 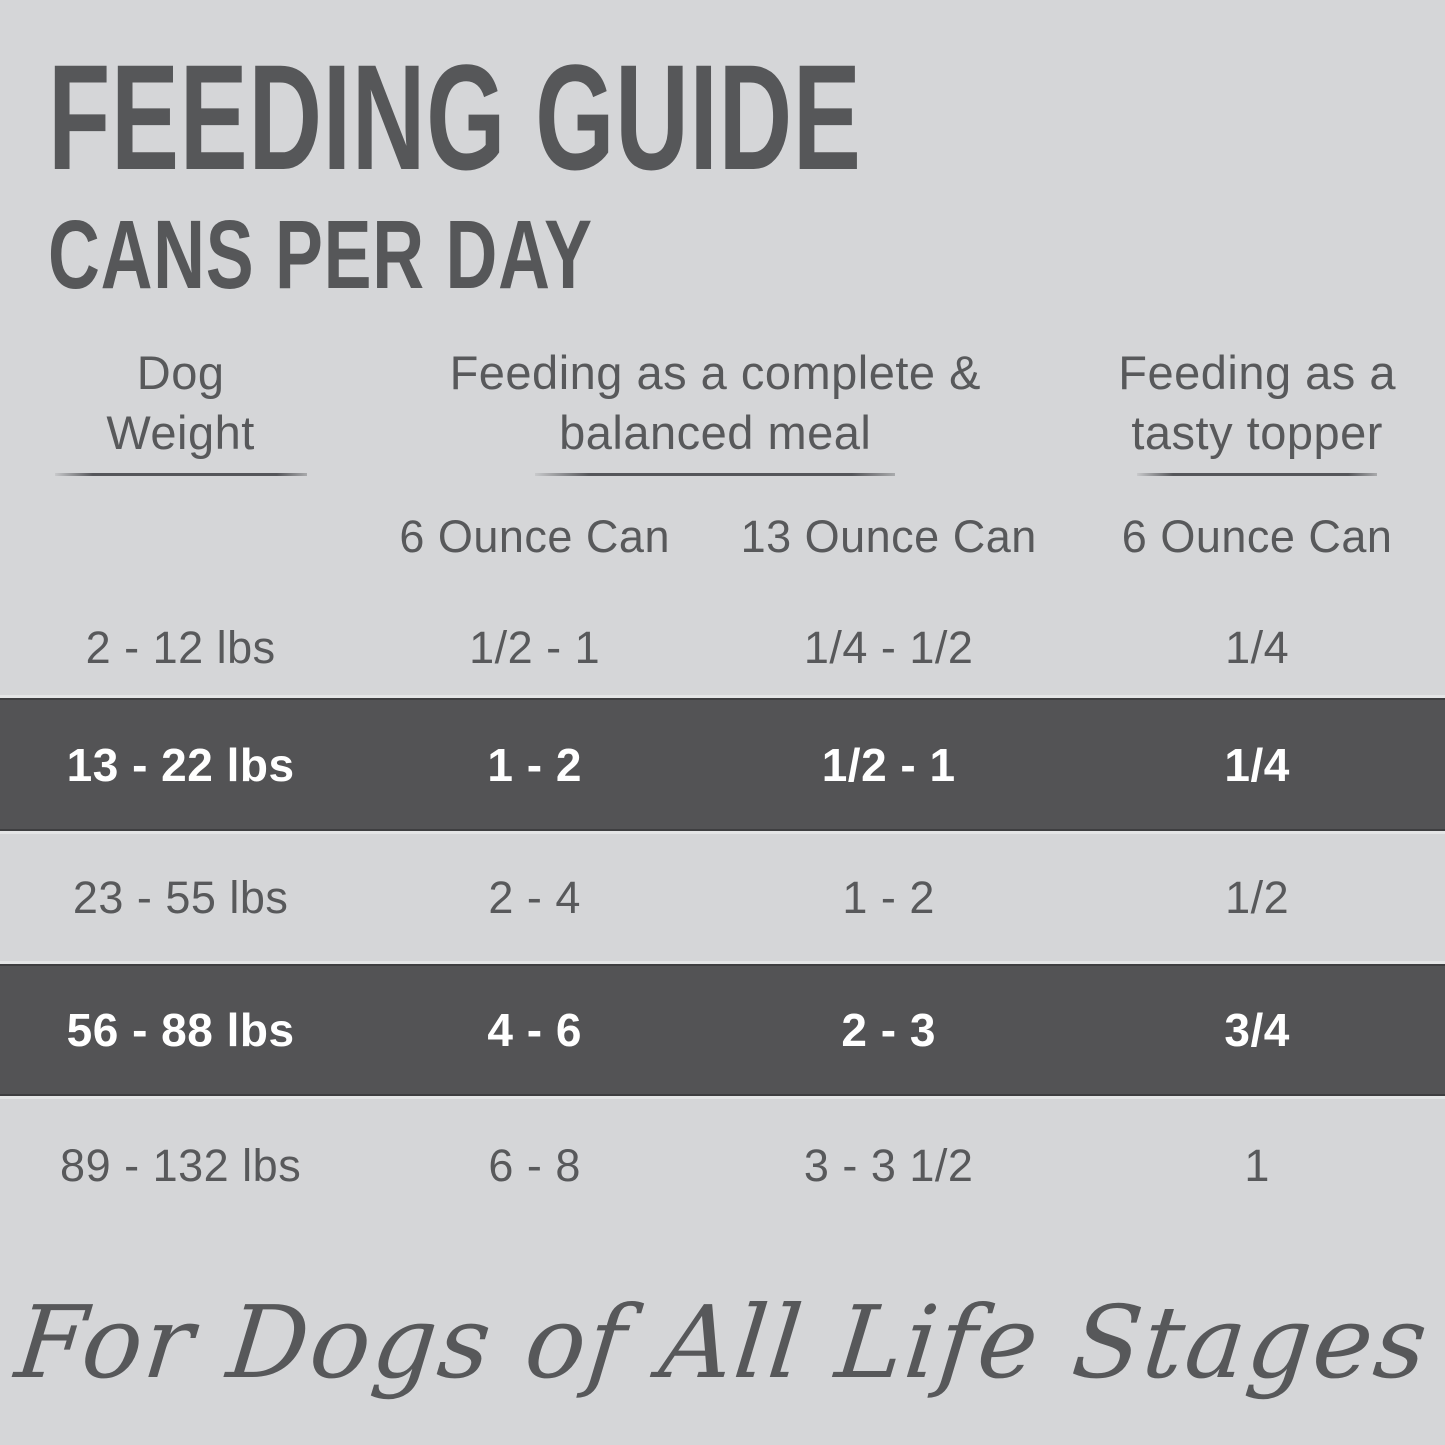 What do you see at coordinates (715, 433) in the screenshot?
I see `column-header-line: balanced meal` at bounding box center [715, 433].